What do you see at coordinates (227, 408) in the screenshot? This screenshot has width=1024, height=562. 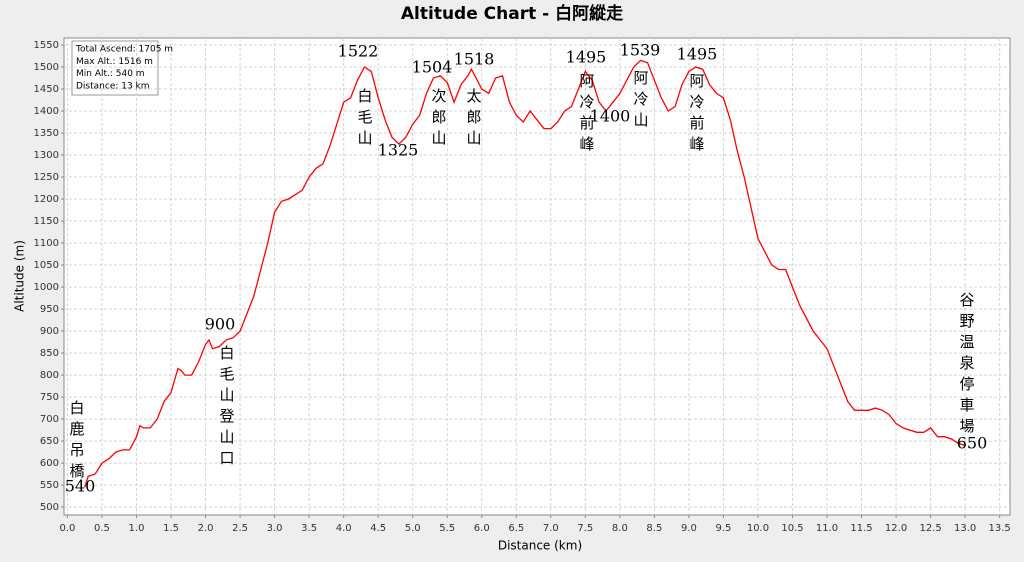 I see `annotation: 白毛山登山口` at bounding box center [227, 408].